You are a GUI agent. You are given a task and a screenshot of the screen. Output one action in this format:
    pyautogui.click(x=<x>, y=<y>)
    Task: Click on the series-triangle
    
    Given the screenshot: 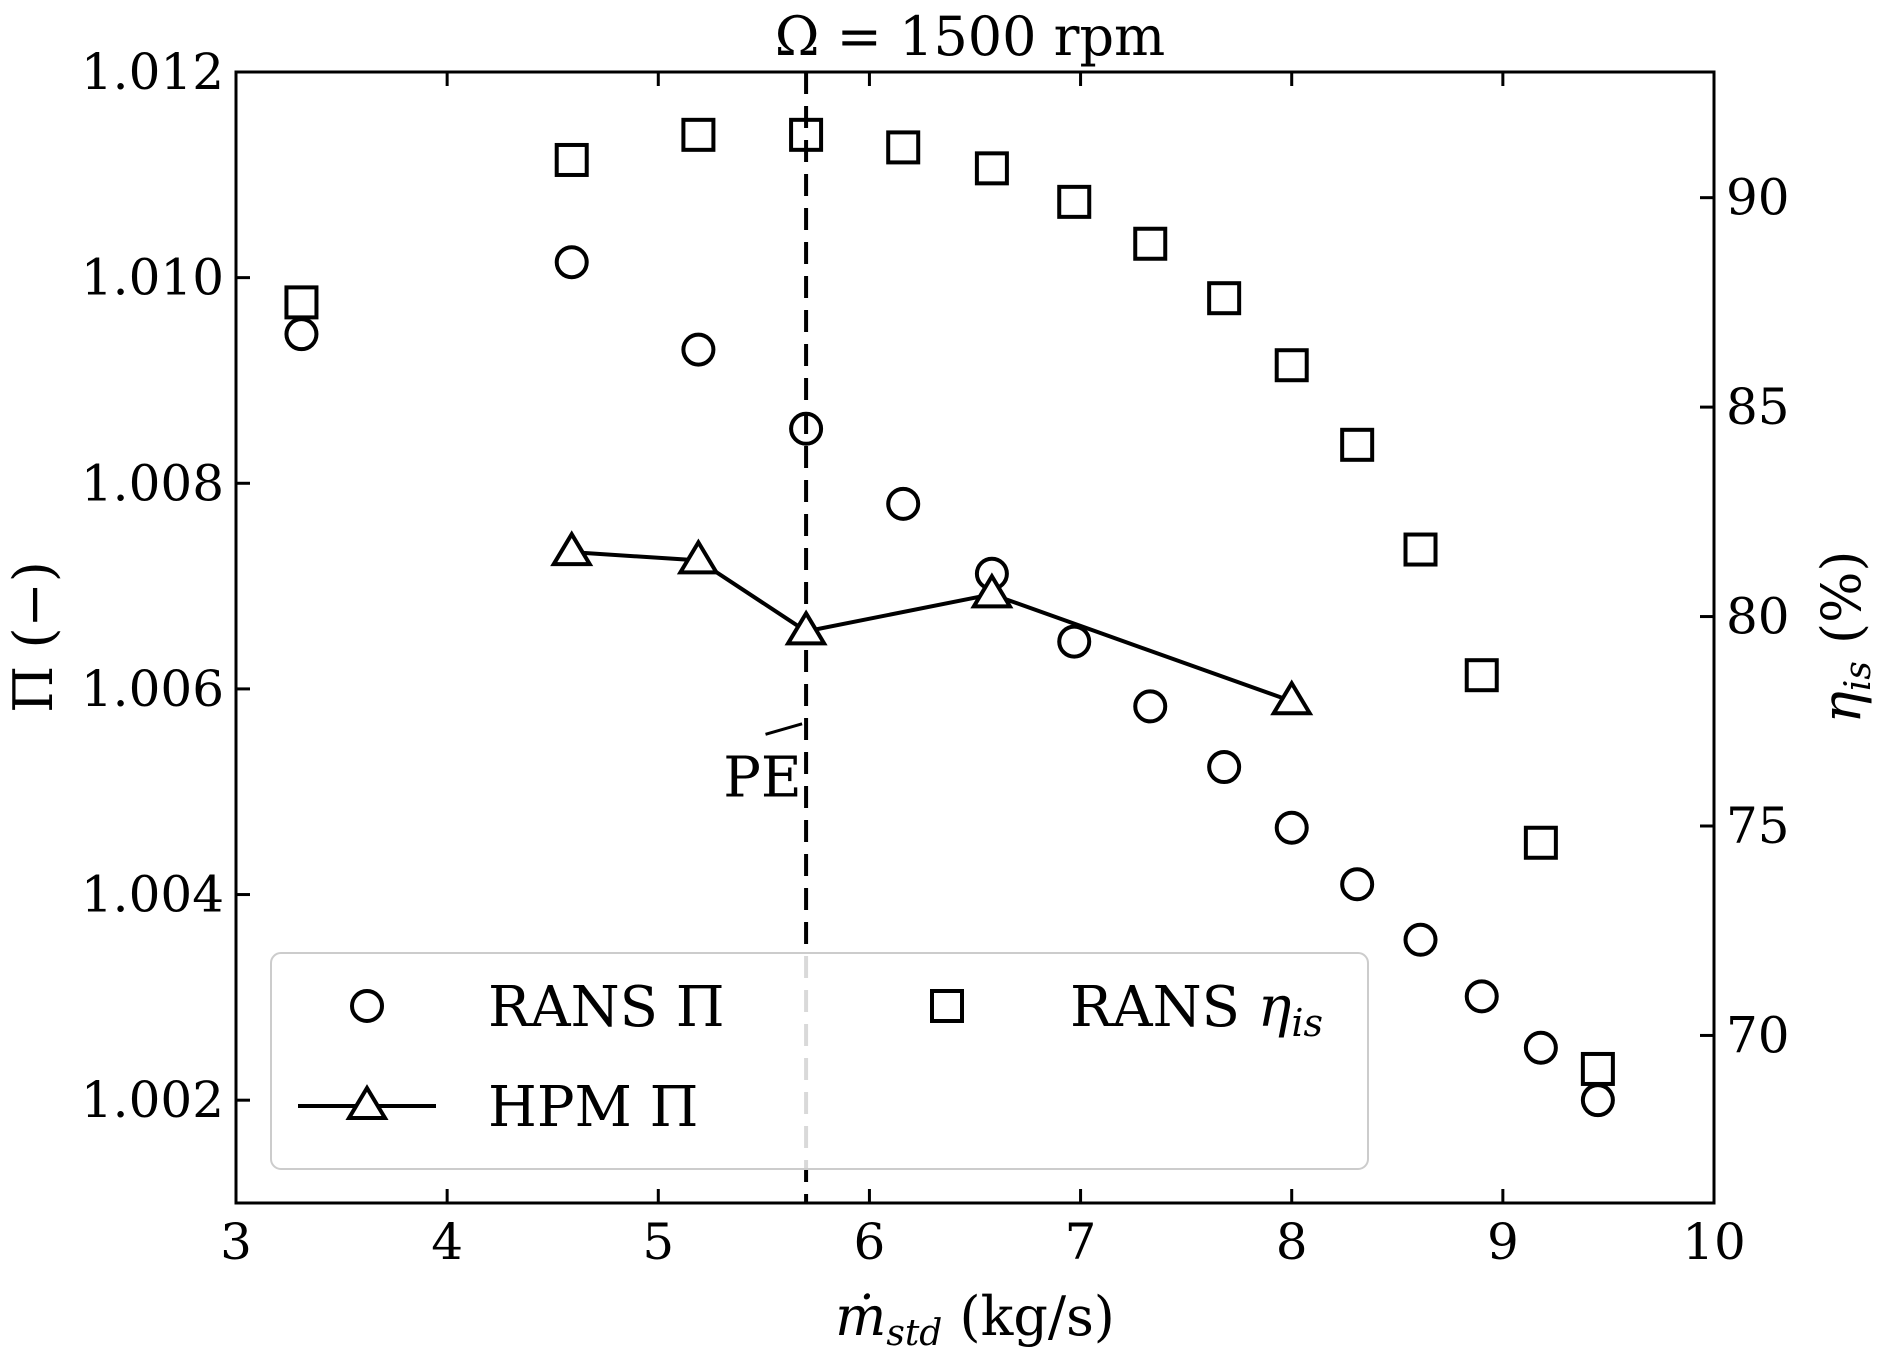 What is the action you would take?
    pyautogui.click(x=932, y=623)
    